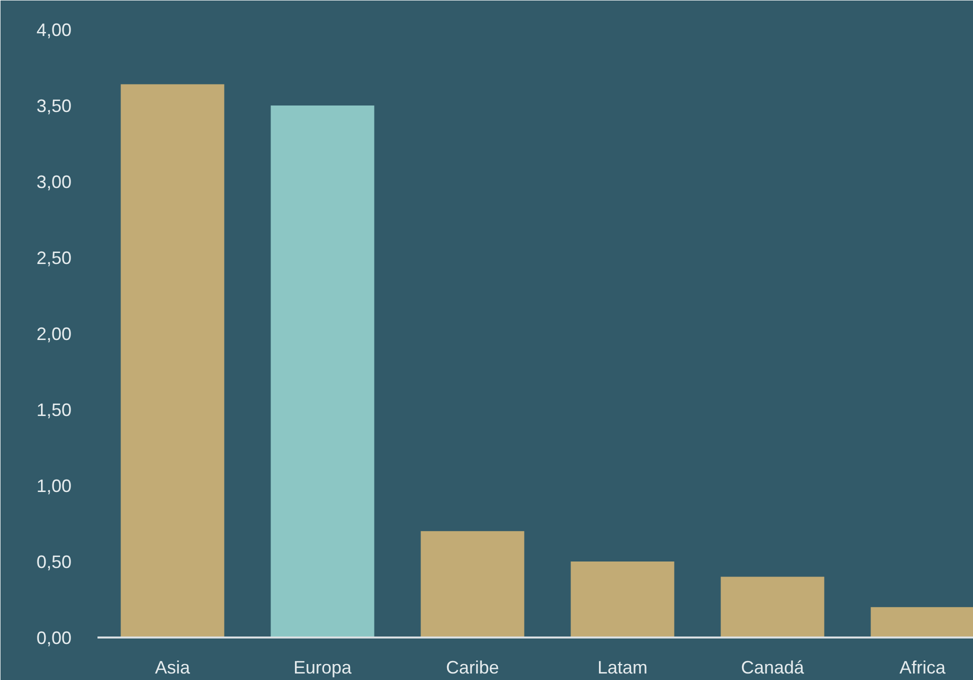  What do you see at coordinates (54, 182) in the screenshot?
I see `y-tick-label: 3,00` at bounding box center [54, 182].